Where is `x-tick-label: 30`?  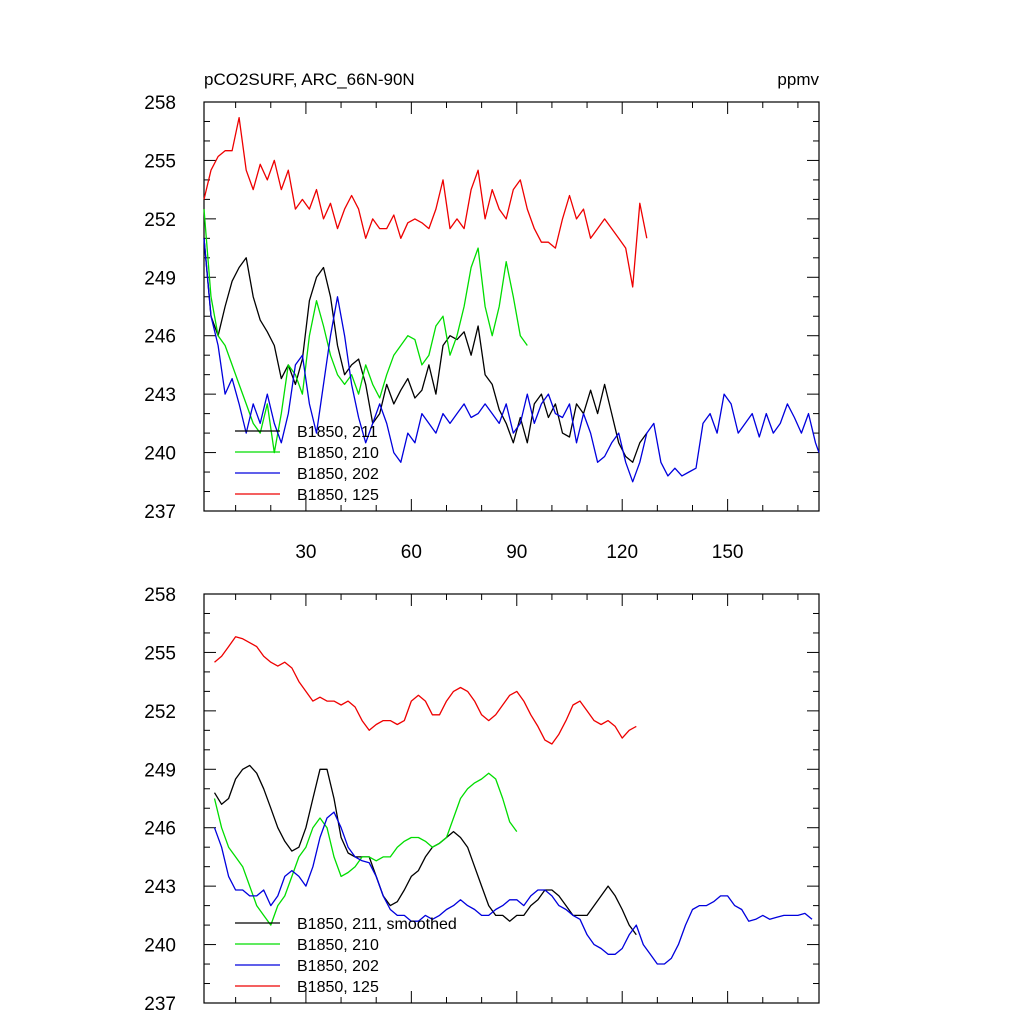
x-tick-label: 30 is located at coordinates (305, 552).